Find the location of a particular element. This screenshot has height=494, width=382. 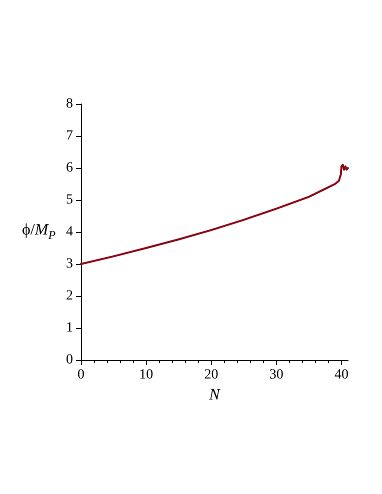

y-tick-label: 5 is located at coordinates (69, 200).